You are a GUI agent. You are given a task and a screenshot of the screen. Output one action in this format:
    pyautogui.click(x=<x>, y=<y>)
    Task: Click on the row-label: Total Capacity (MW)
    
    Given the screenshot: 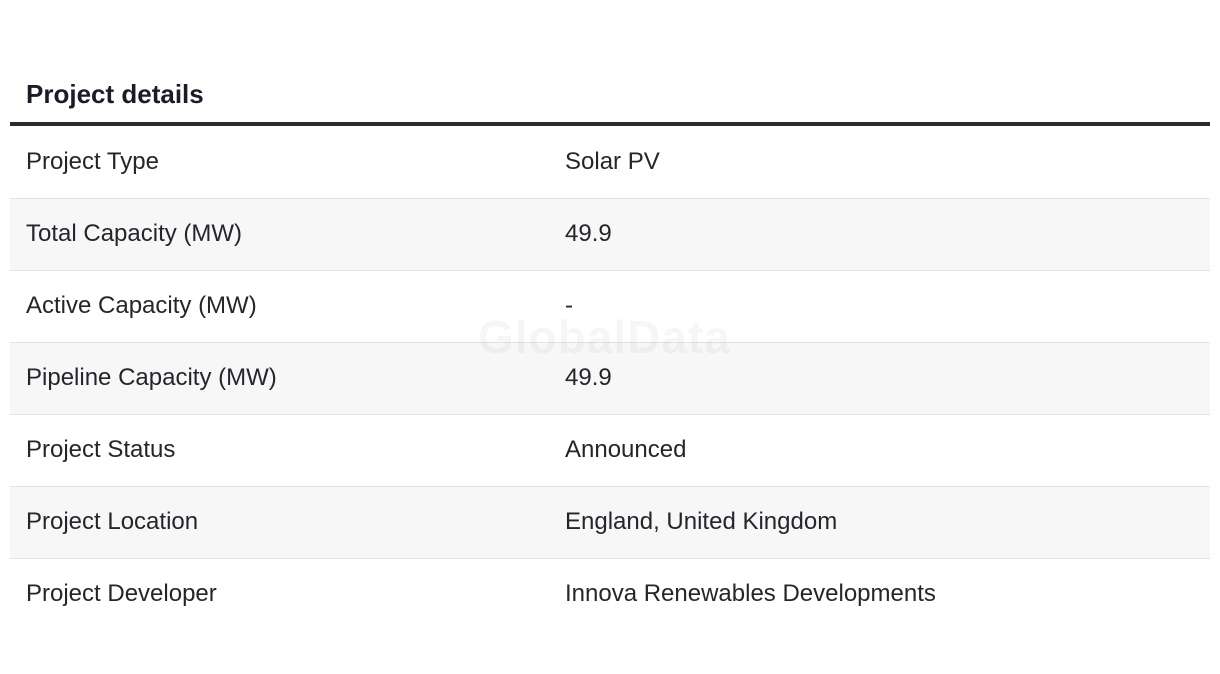 What is the action you would take?
    pyautogui.click(x=134, y=233)
    